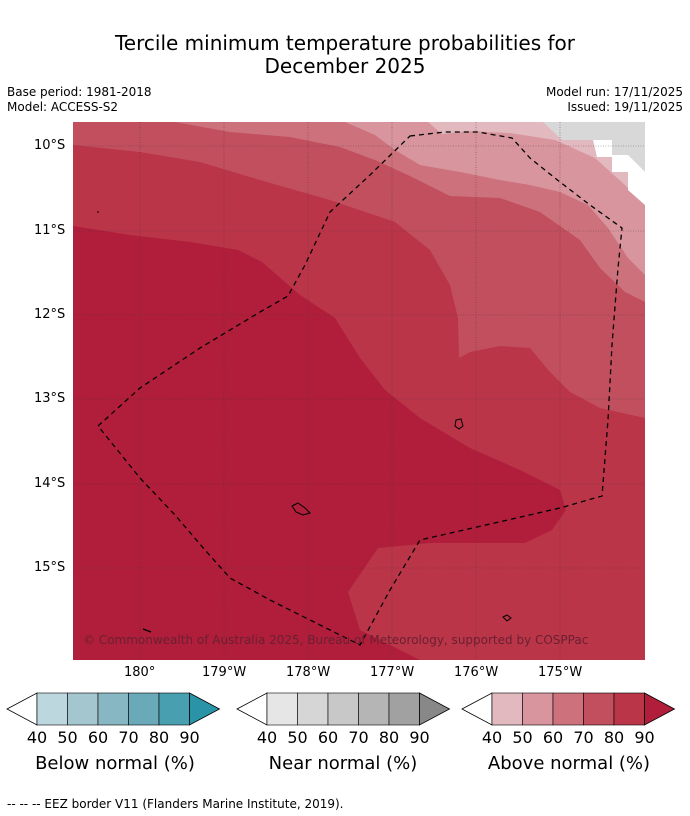 The height and width of the screenshot is (816, 690). I want to click on masked-area, so click(594, 163).